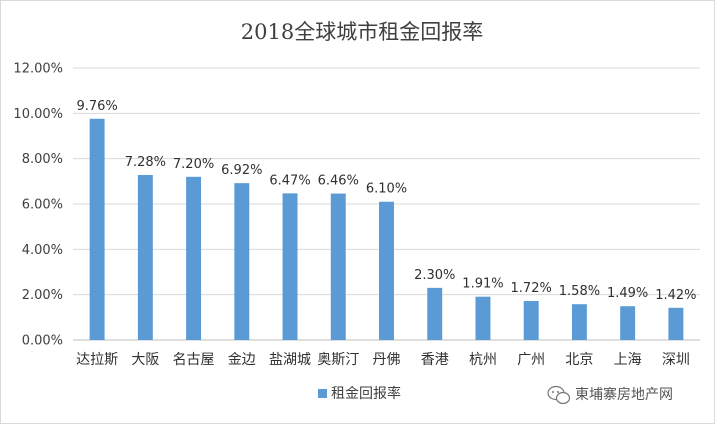  What do you see at coordinates (42, 205) in the screenshot?
I see `y-tick-label: 6.00%` at bounding box center [42, 205].